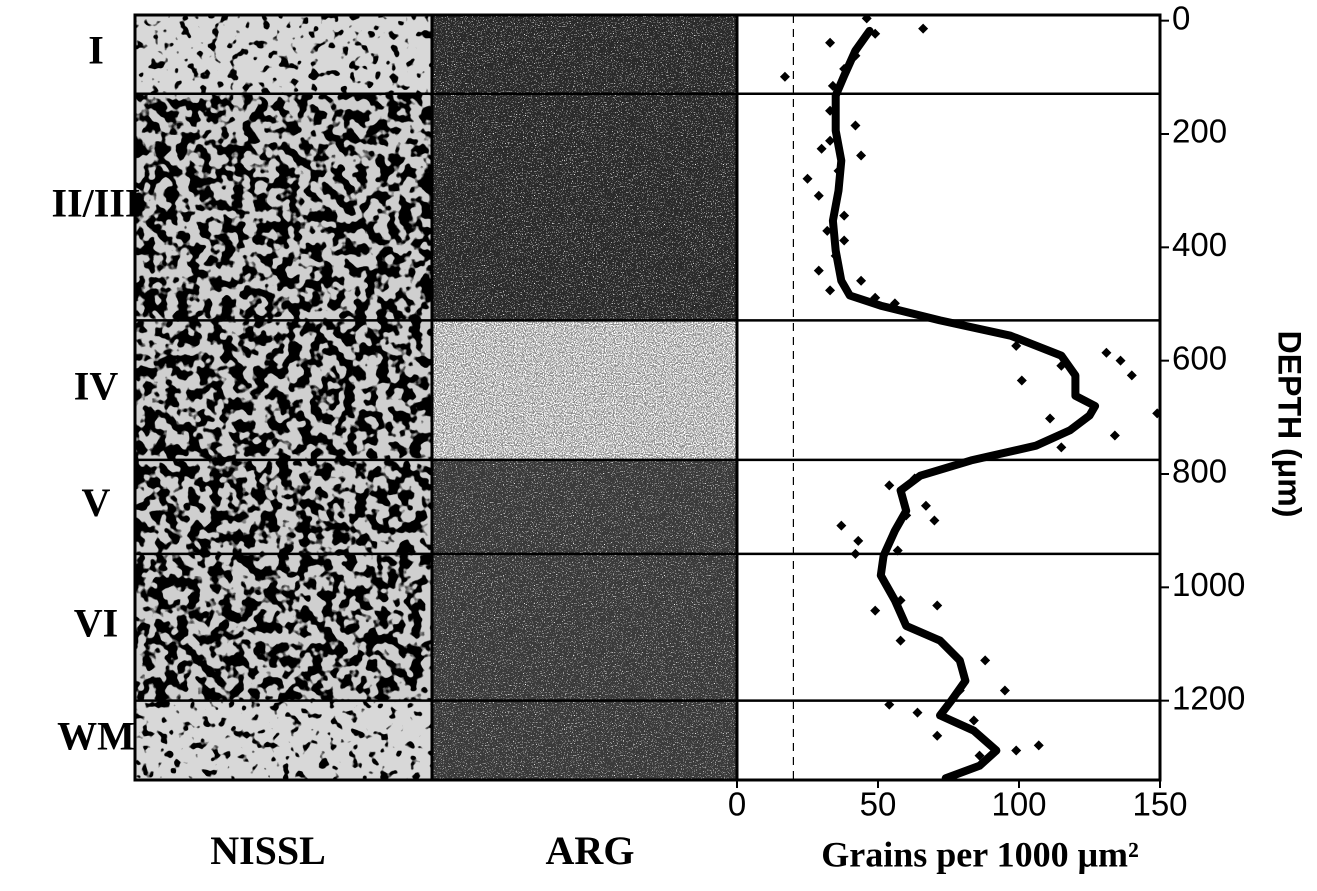 This screenshot has height=891, width=1317. I want to click on layer-label: WM, so click(96, 736).